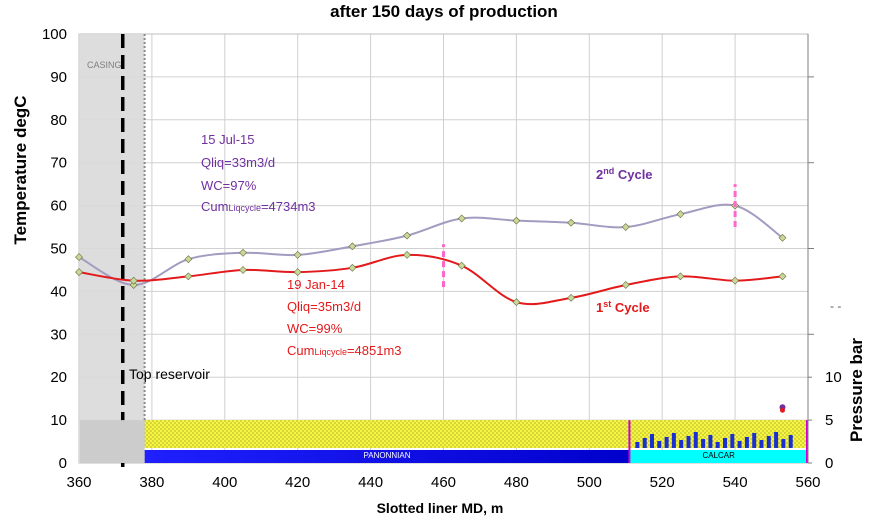 The width and height of the screenshot is (877, 521). I want to click on cycle2-date: 15 Jul-15, so click(227, 139).